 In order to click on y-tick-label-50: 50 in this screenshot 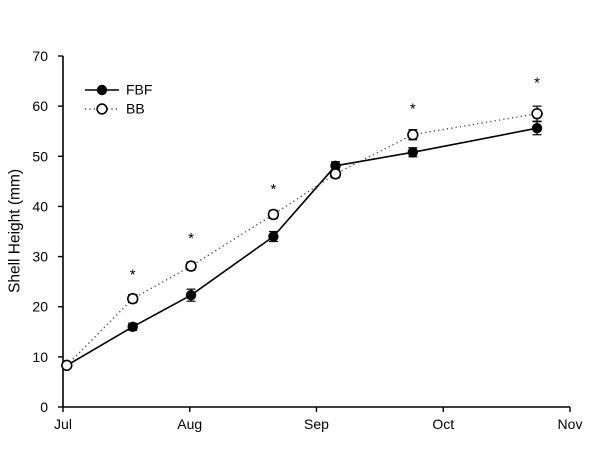, I will do `click(40, 156)`.